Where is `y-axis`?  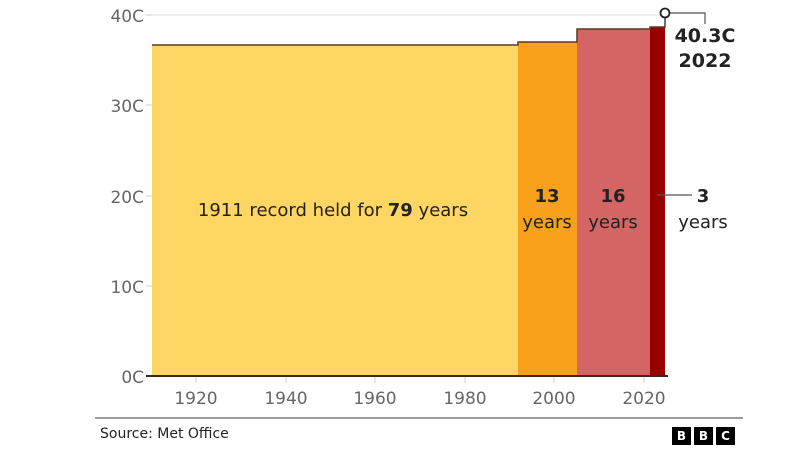 y-axis is located at coordinates (149, 150).